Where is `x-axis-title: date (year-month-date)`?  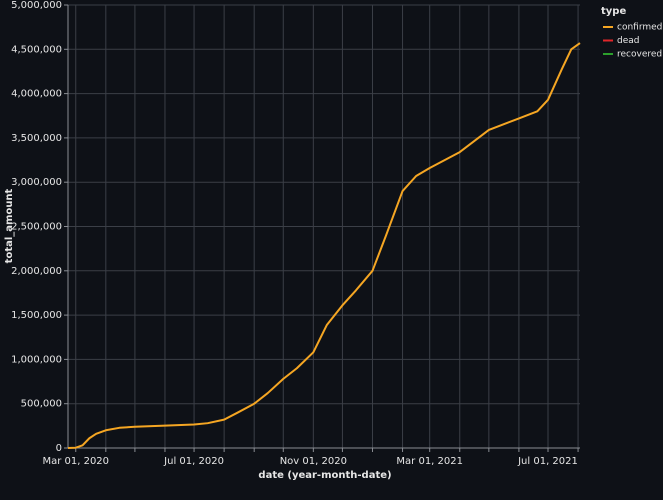 x-axis-title: date (year-month-date) is located at coordinates (324, 475).